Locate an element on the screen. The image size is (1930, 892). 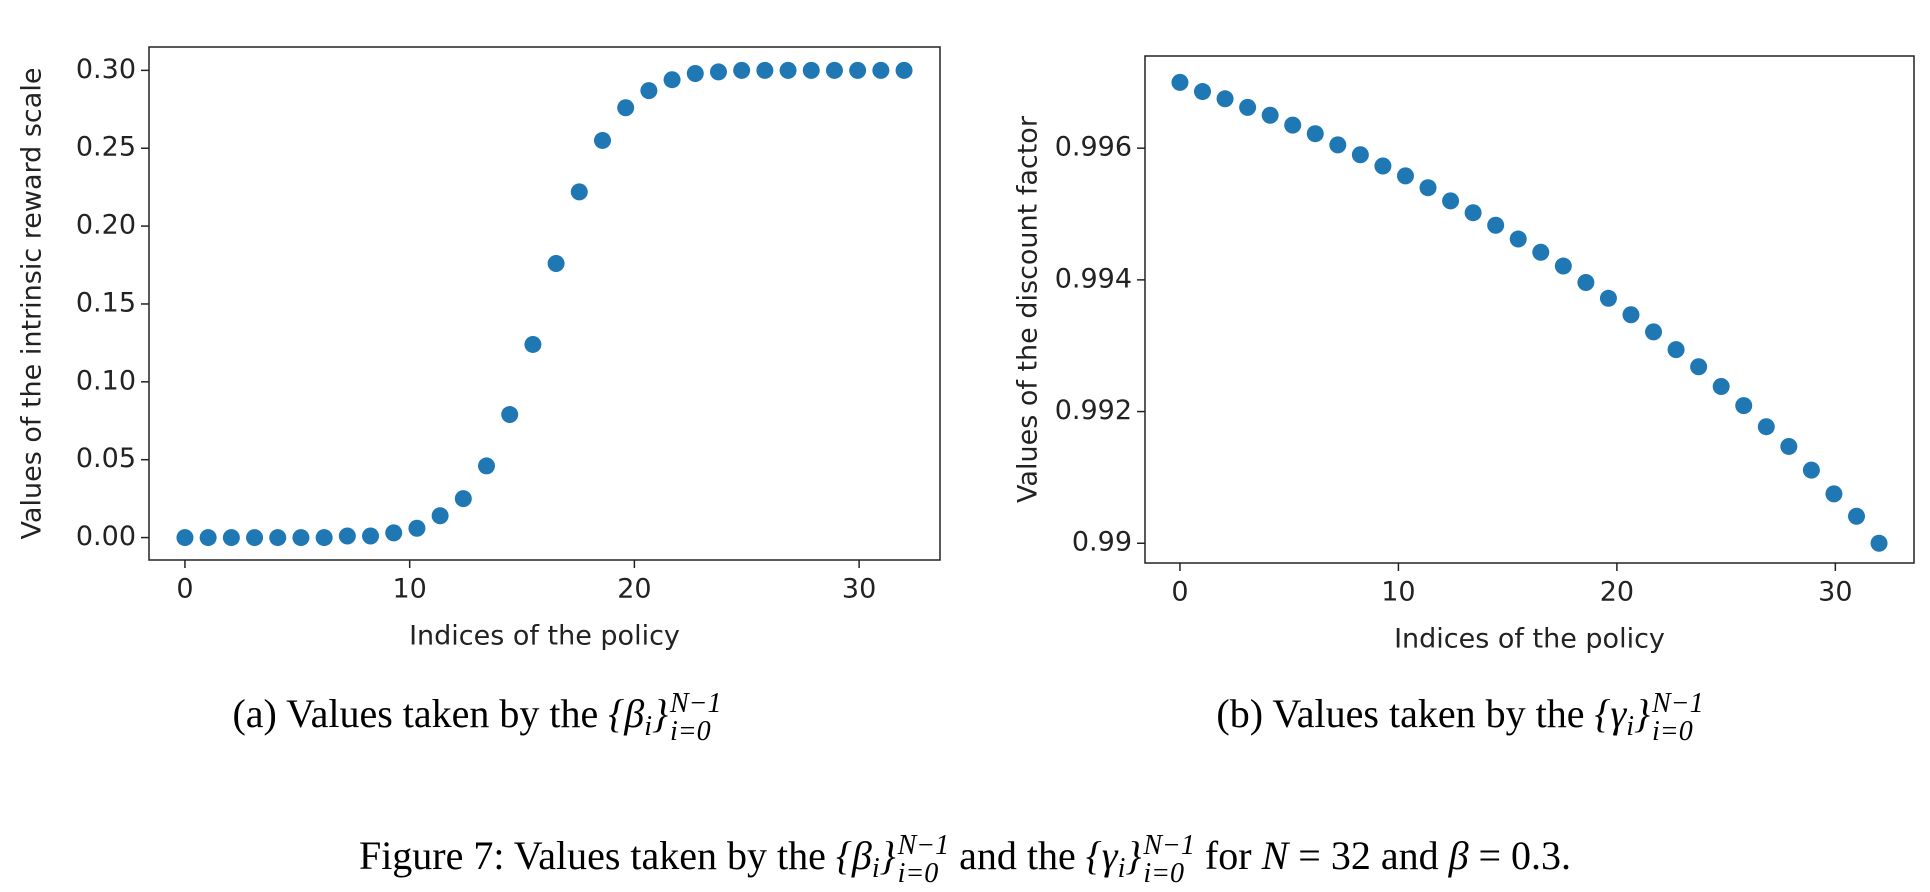
subcaption: (b) Values taken by the {γi} N−1 i=0 is located at coordinates (1459, 718).